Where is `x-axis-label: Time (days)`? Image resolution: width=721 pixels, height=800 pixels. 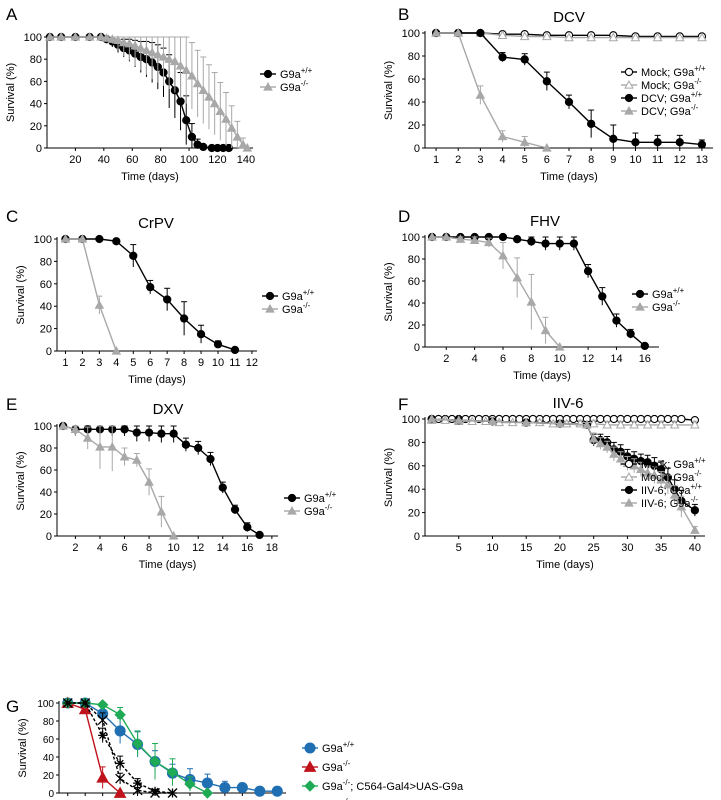
x-axis-label: Time (days) is located at coordinates (542, 376).